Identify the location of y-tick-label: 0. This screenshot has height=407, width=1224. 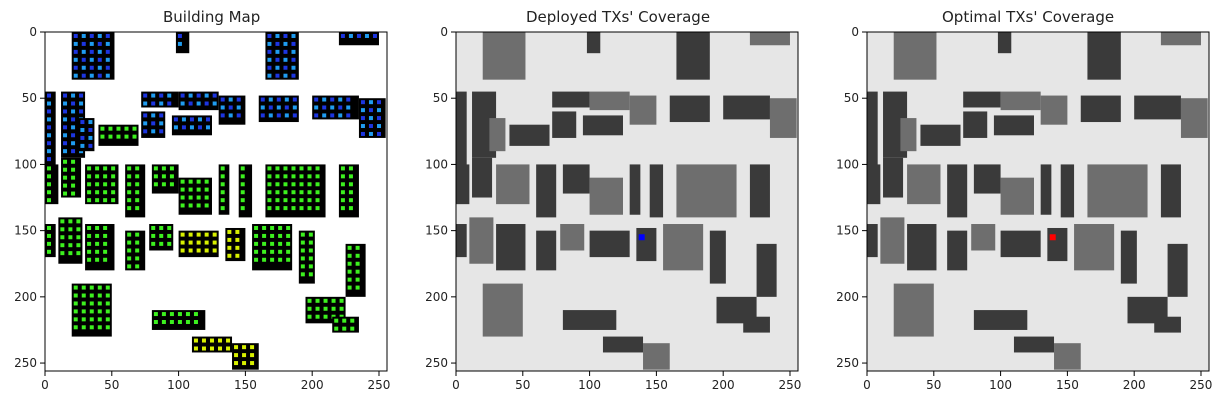
(33, 32).